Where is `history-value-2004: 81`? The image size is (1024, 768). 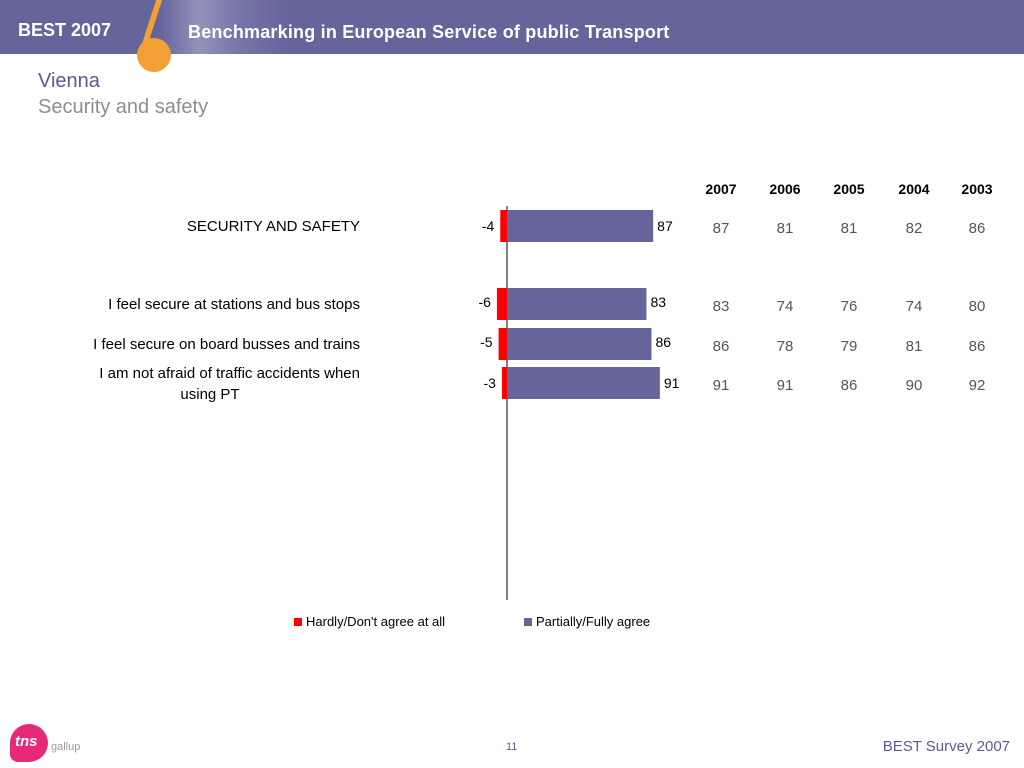
history-value-2004: 81 is located at coordinates (914, 346).